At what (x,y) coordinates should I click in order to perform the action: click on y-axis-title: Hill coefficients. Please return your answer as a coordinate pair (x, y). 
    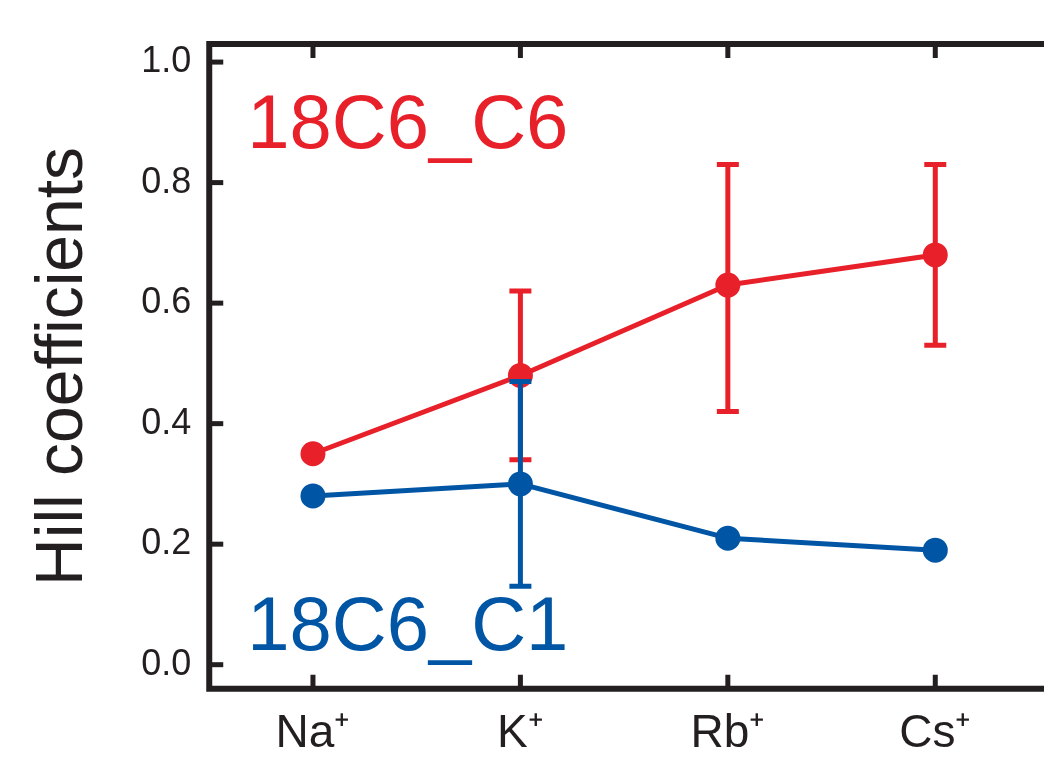
    Looking at the image, I should click on (58, 366).